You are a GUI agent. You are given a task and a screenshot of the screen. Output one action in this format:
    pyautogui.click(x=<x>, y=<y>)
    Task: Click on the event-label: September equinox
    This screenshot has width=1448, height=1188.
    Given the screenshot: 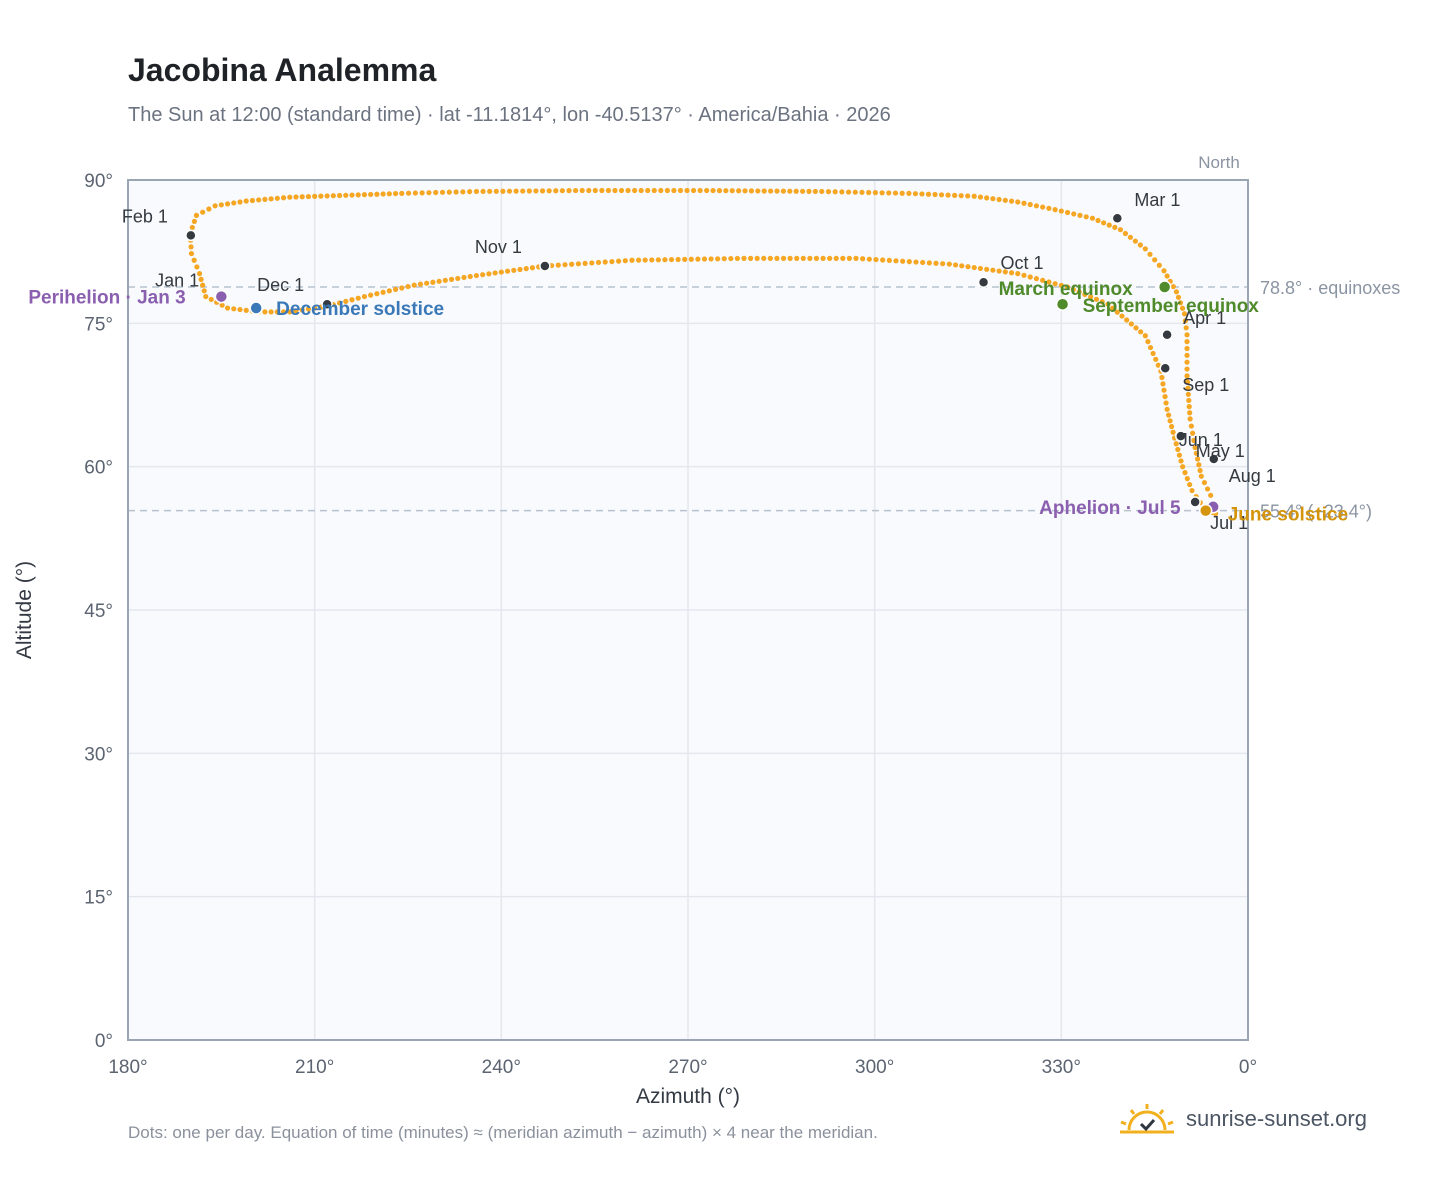 What is the action you would take?
    pyautogui.click(x=1171, y=306)
    